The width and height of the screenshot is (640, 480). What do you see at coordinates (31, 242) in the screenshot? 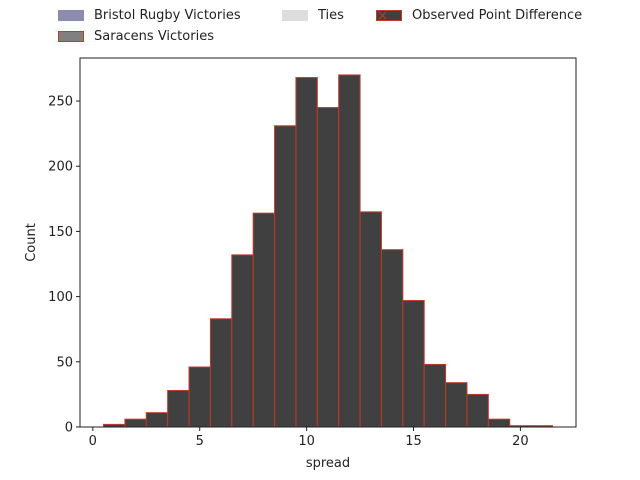
I see `y-axis-label: Count` at bounding box center [31, 242].